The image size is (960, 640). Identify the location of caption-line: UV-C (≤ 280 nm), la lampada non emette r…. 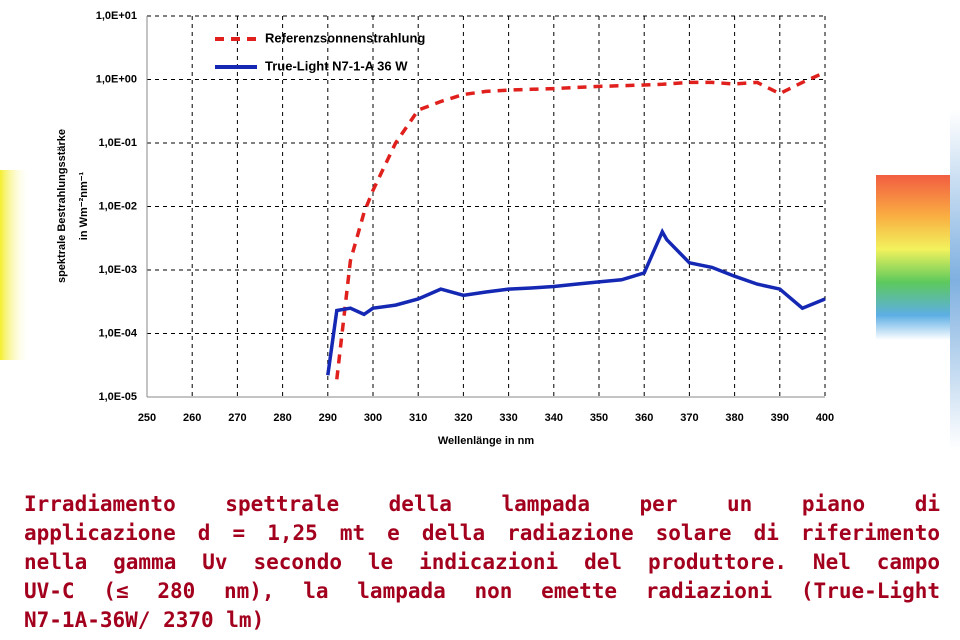
(482, 591).